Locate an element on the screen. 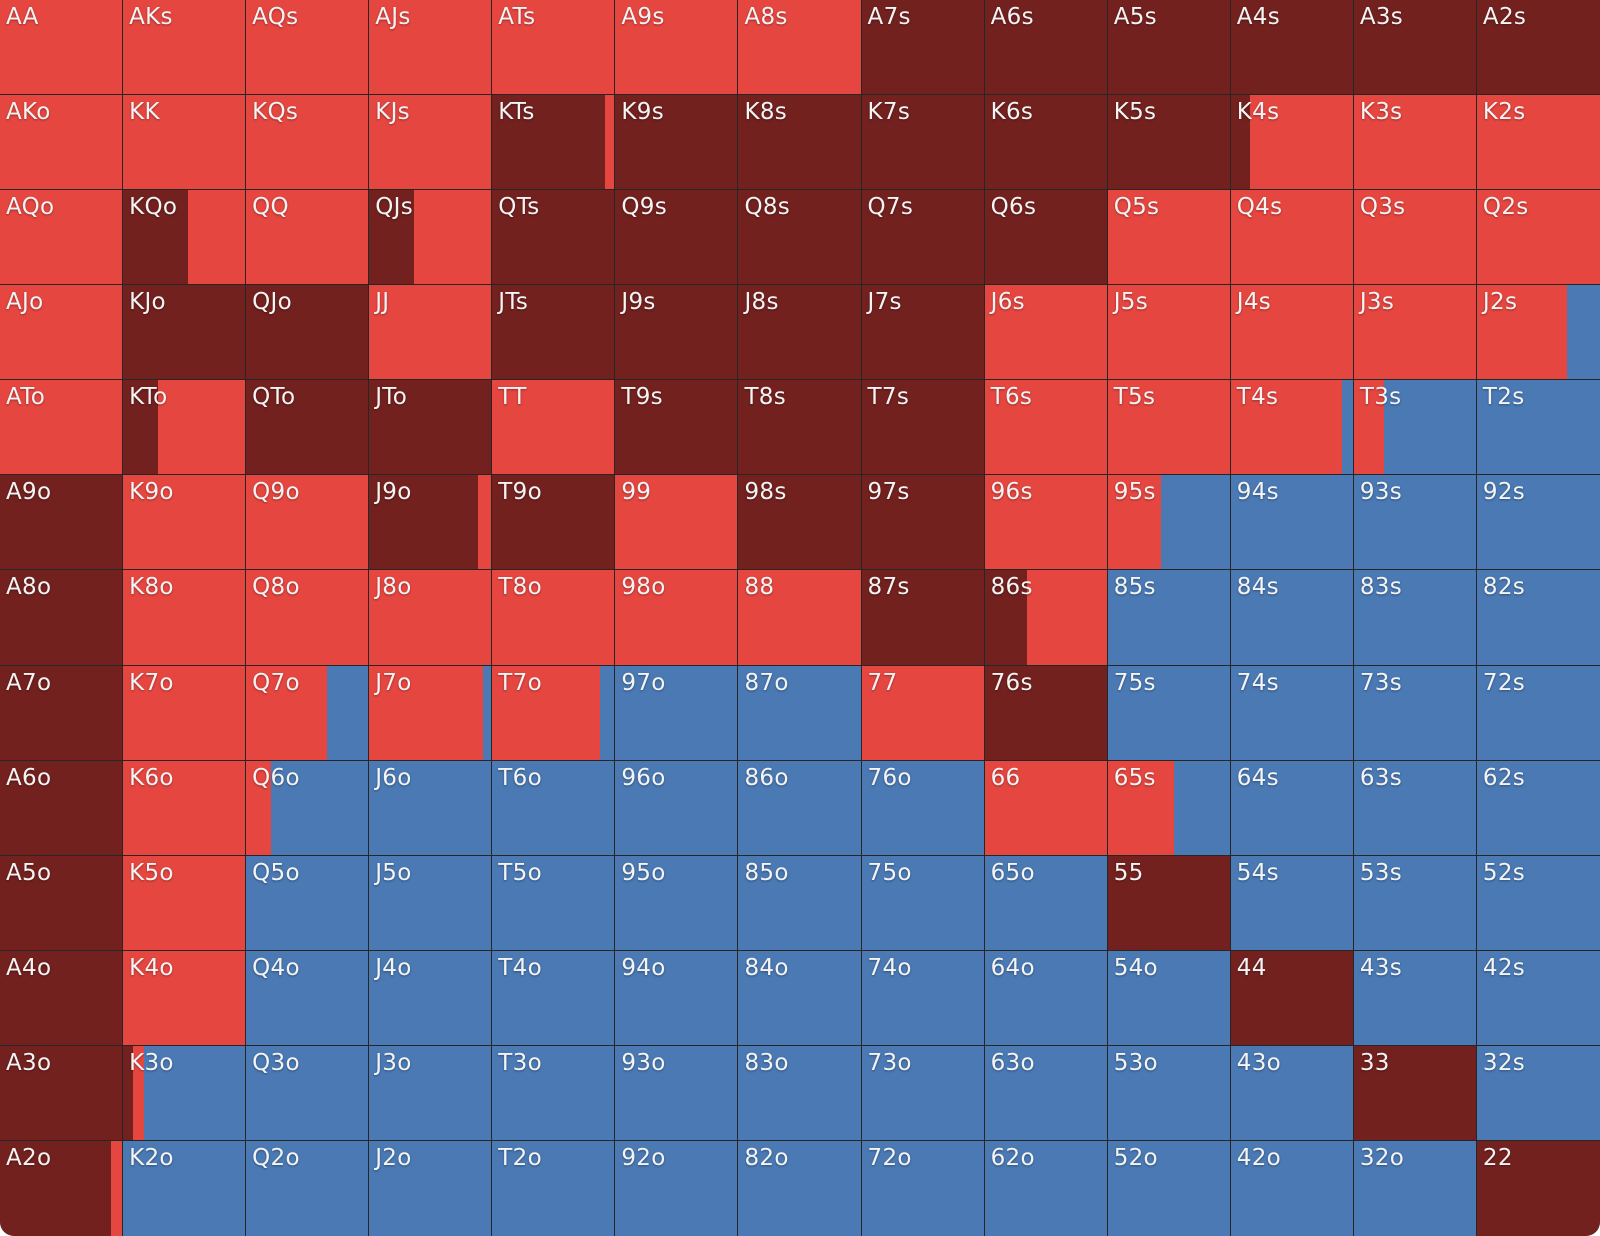  hand-cell-K6s: K6s is located at coordinates (1046, 143).